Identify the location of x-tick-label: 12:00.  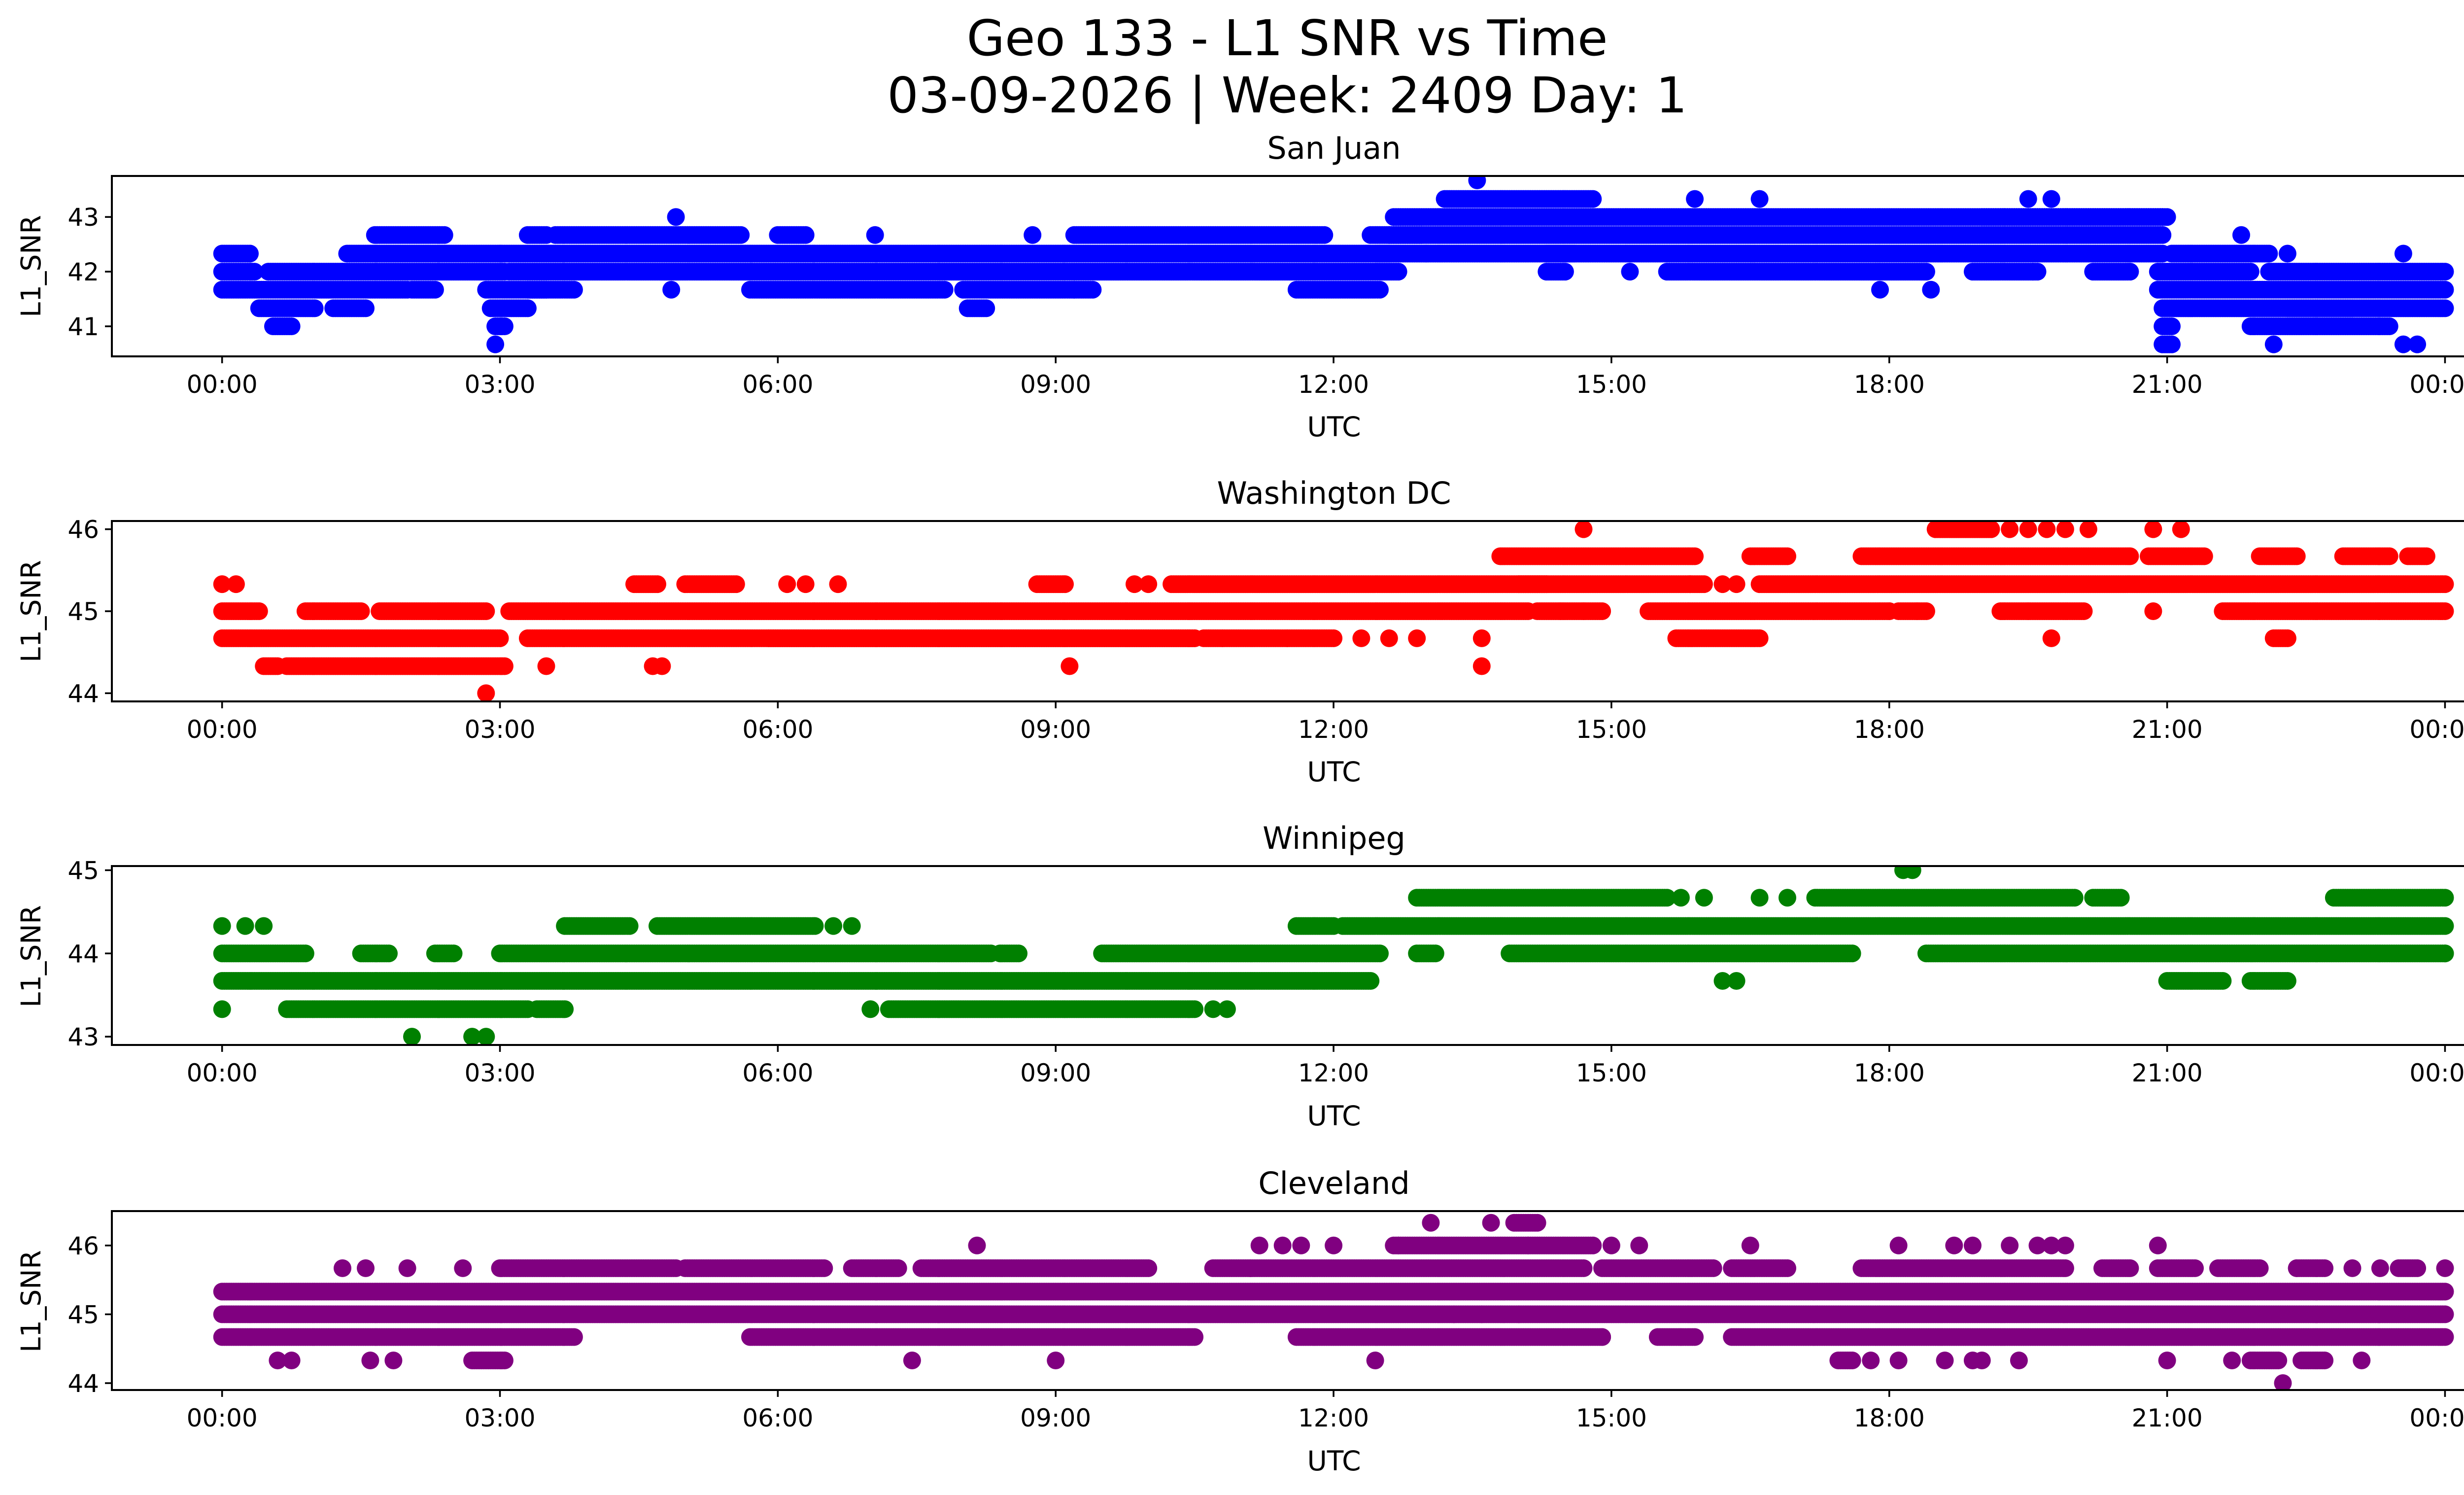
(1333, 384).